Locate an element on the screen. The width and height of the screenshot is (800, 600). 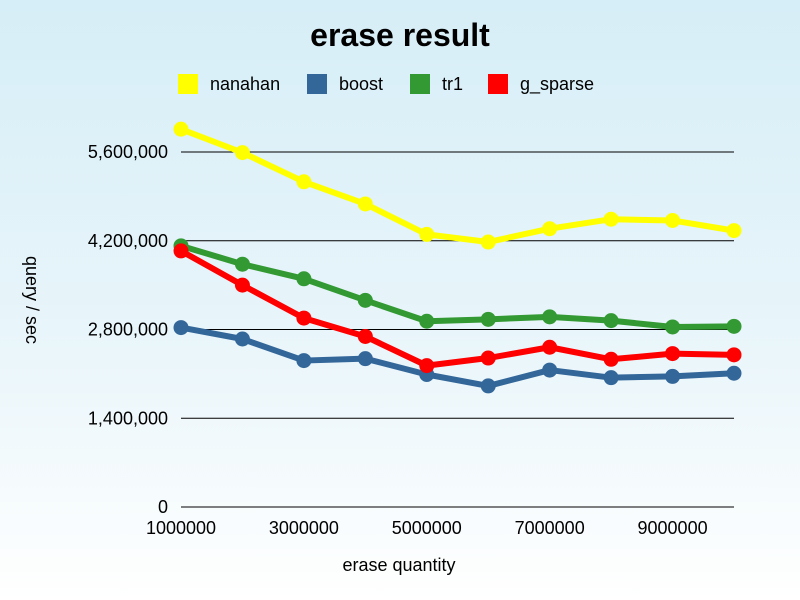
y-tick-label: 5,600,000 is located at coordinates (128, 152).